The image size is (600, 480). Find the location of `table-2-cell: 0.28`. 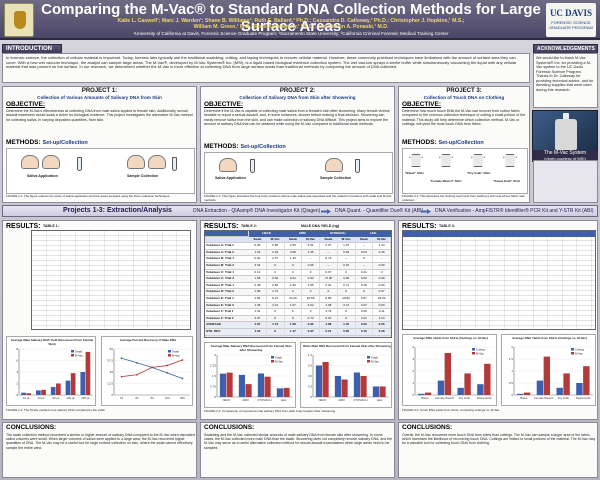

table-2-cell: 0.28 is located at coordinates (382, 332).